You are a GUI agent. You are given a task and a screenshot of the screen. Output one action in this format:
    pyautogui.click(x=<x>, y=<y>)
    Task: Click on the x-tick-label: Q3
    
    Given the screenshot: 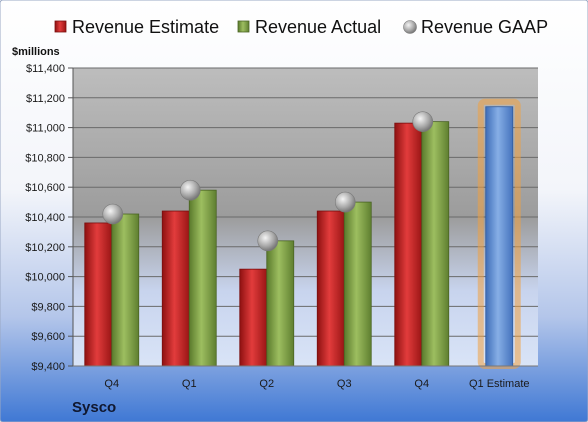 What is the action you would take?
    pyautogui.click(x=344, y=384)
    